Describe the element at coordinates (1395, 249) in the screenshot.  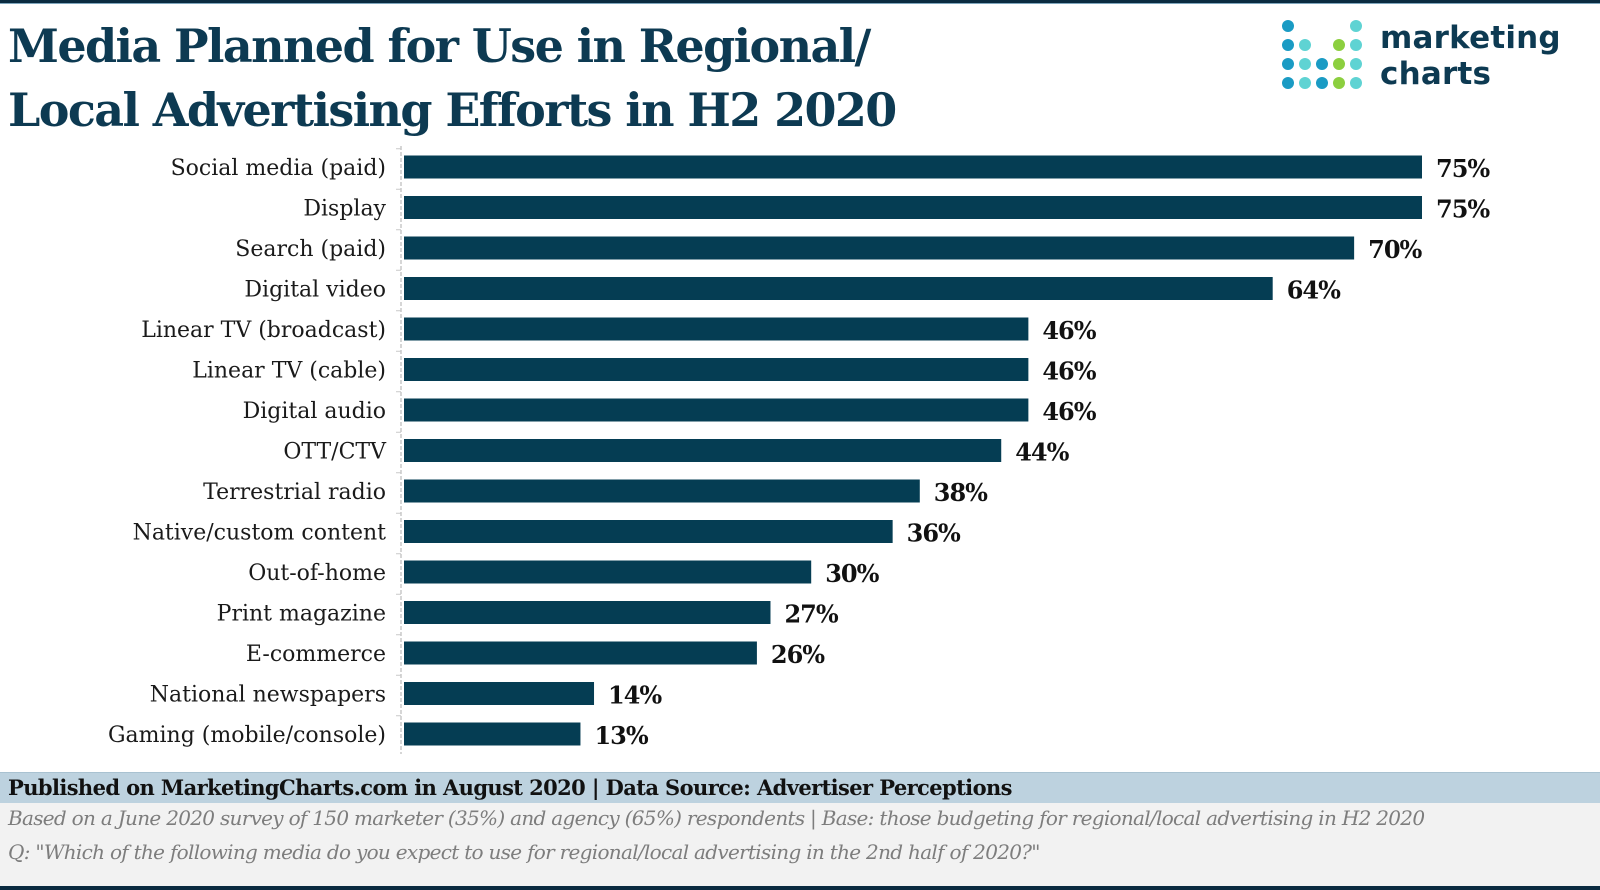
I see `value-label: 70%` at that location.